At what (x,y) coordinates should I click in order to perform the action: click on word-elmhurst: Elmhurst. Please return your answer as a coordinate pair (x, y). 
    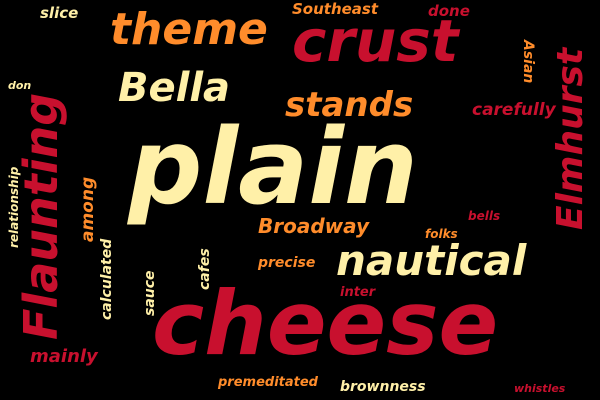
    Looking at the image, I should click on (570, 138).